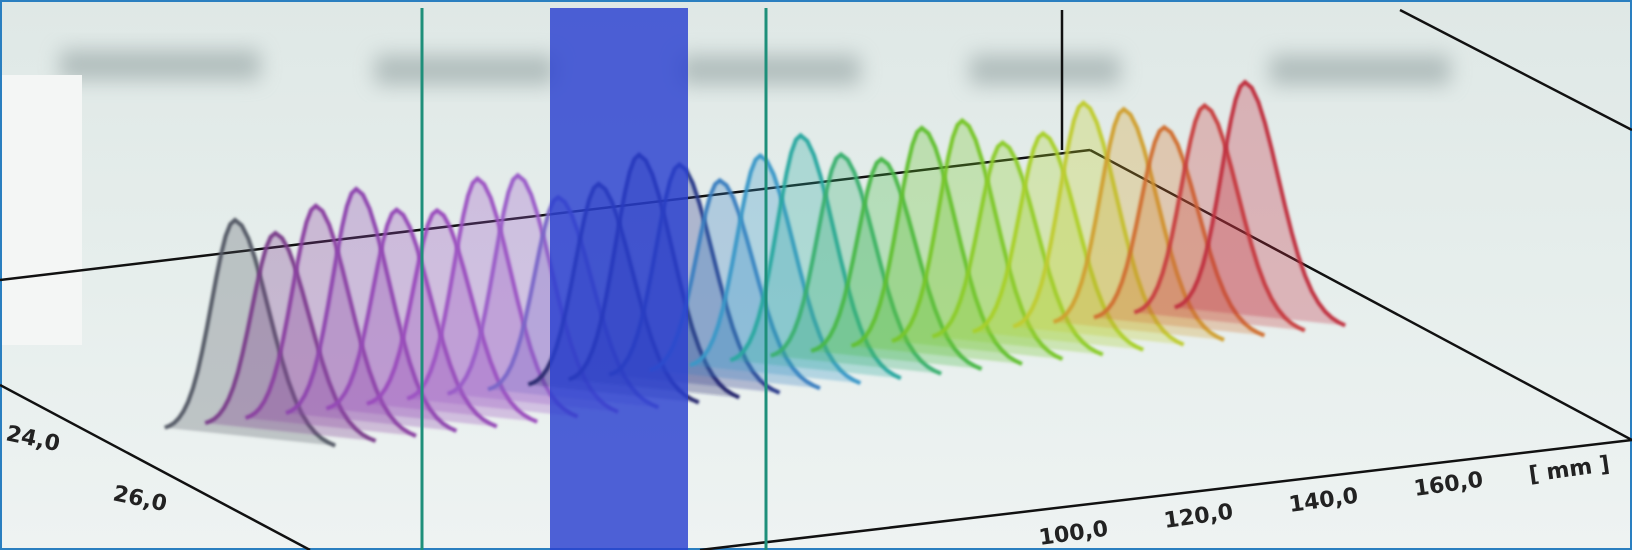 The width and height of the screenshot is (1632, 550). I want to click on peak, so click(1260, 203).